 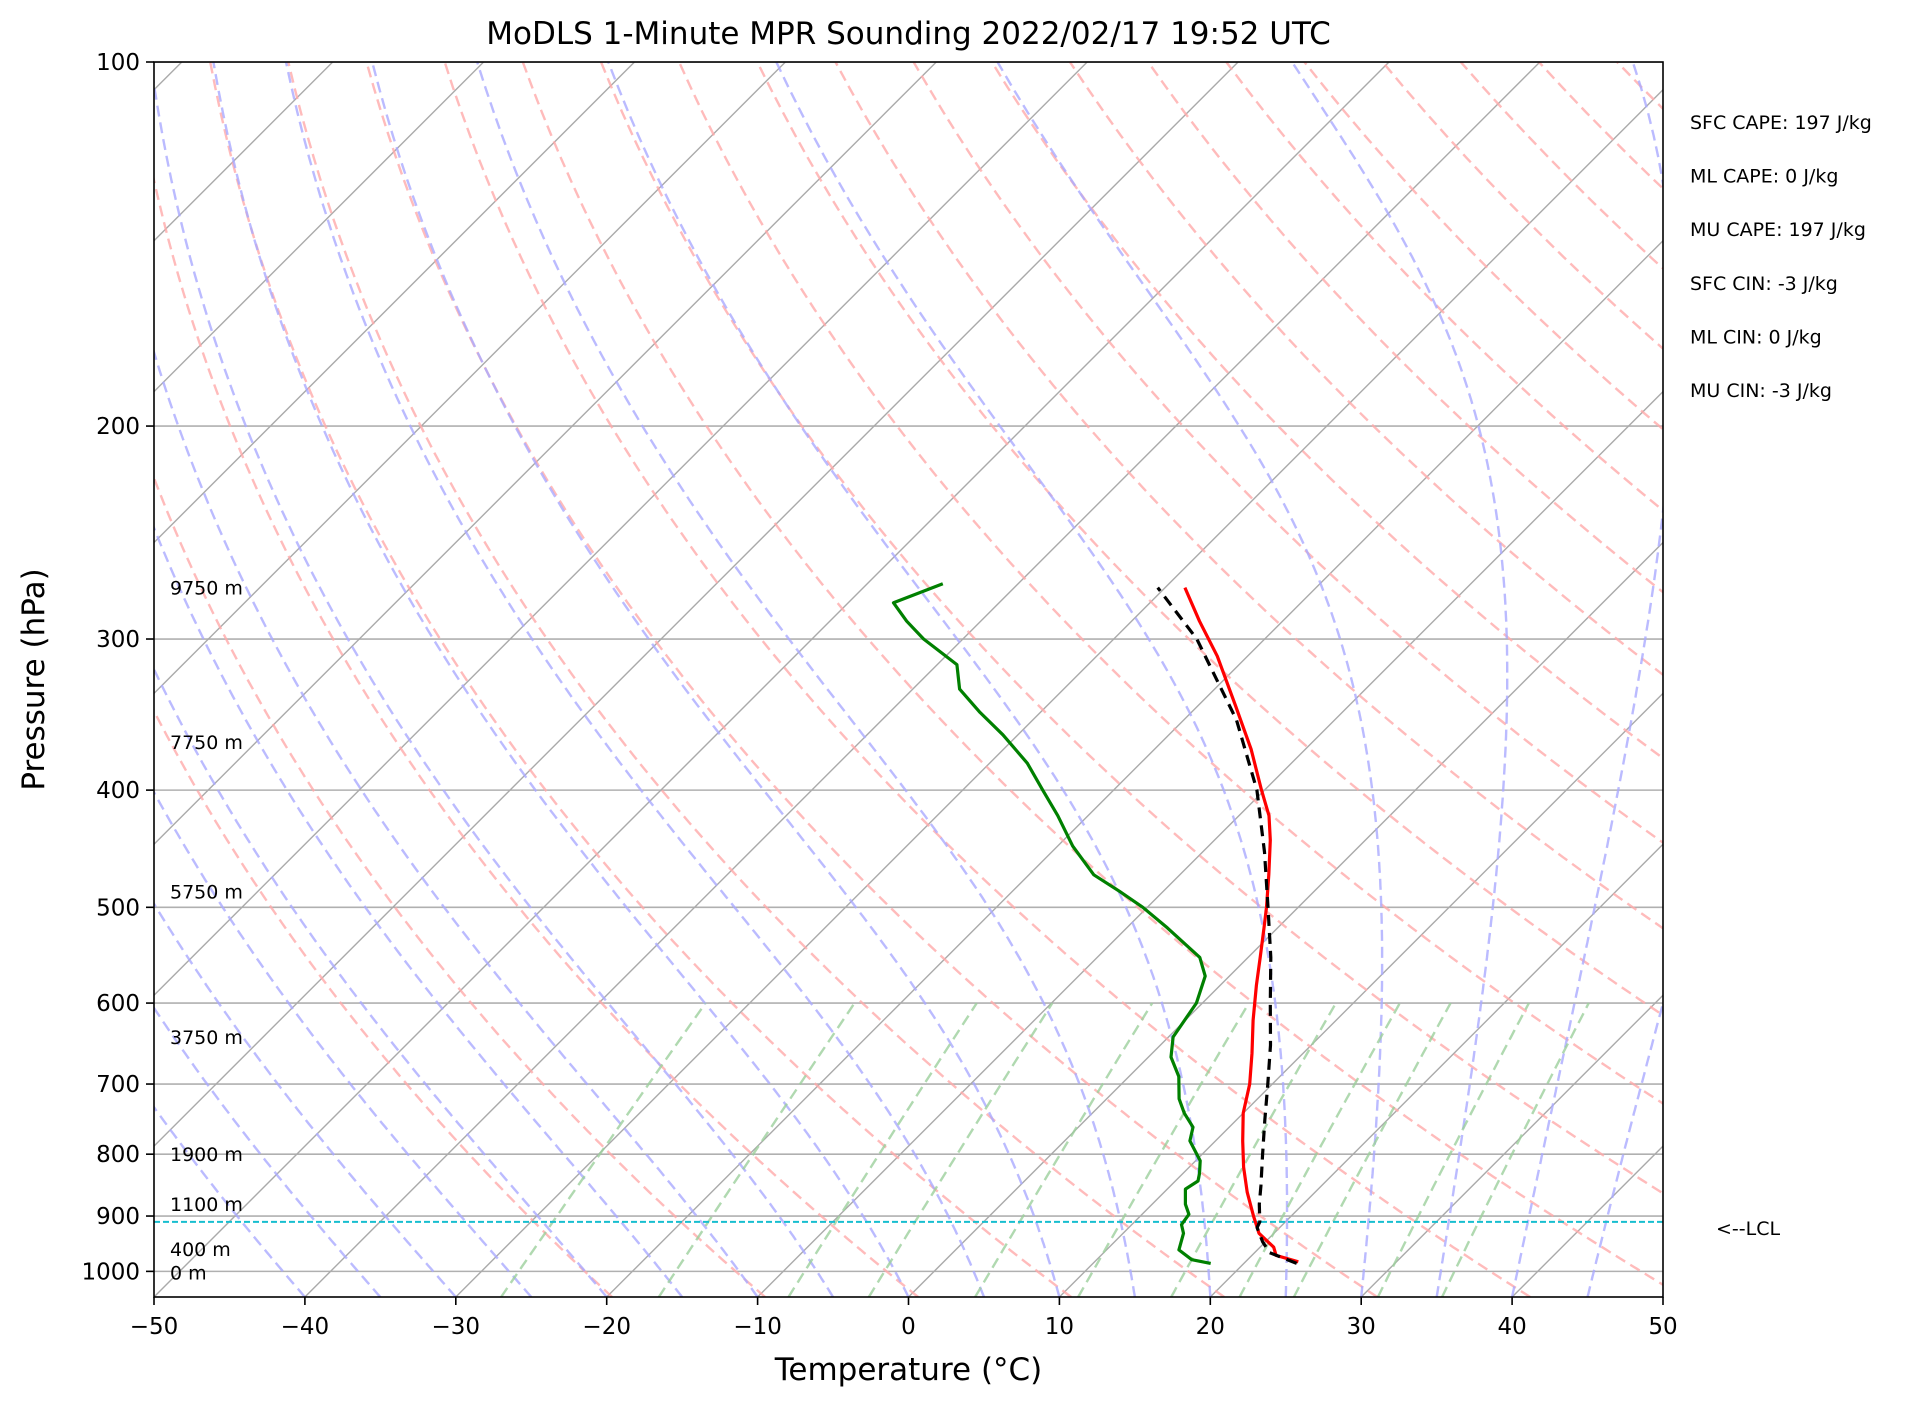 What do you see at coordinates (1059, 1327) in the screenshot?
I see `x-tick-label: 10` at bounding box center [1059, 1327].